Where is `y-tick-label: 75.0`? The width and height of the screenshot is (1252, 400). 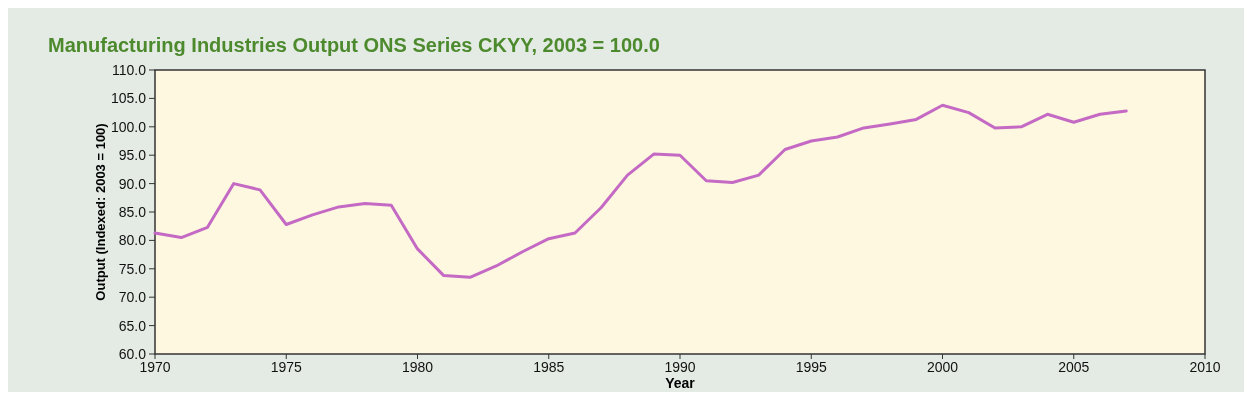 y-tick-label: 75.0 is located at coordinates (132, 268).